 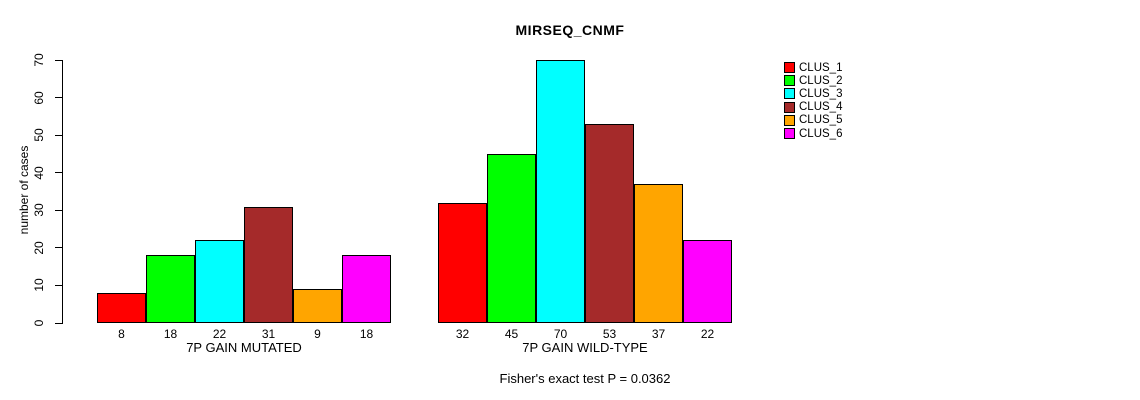 I want to click on x-group-label: 7P GAIN MUTATED, so click(x=244, y=347).